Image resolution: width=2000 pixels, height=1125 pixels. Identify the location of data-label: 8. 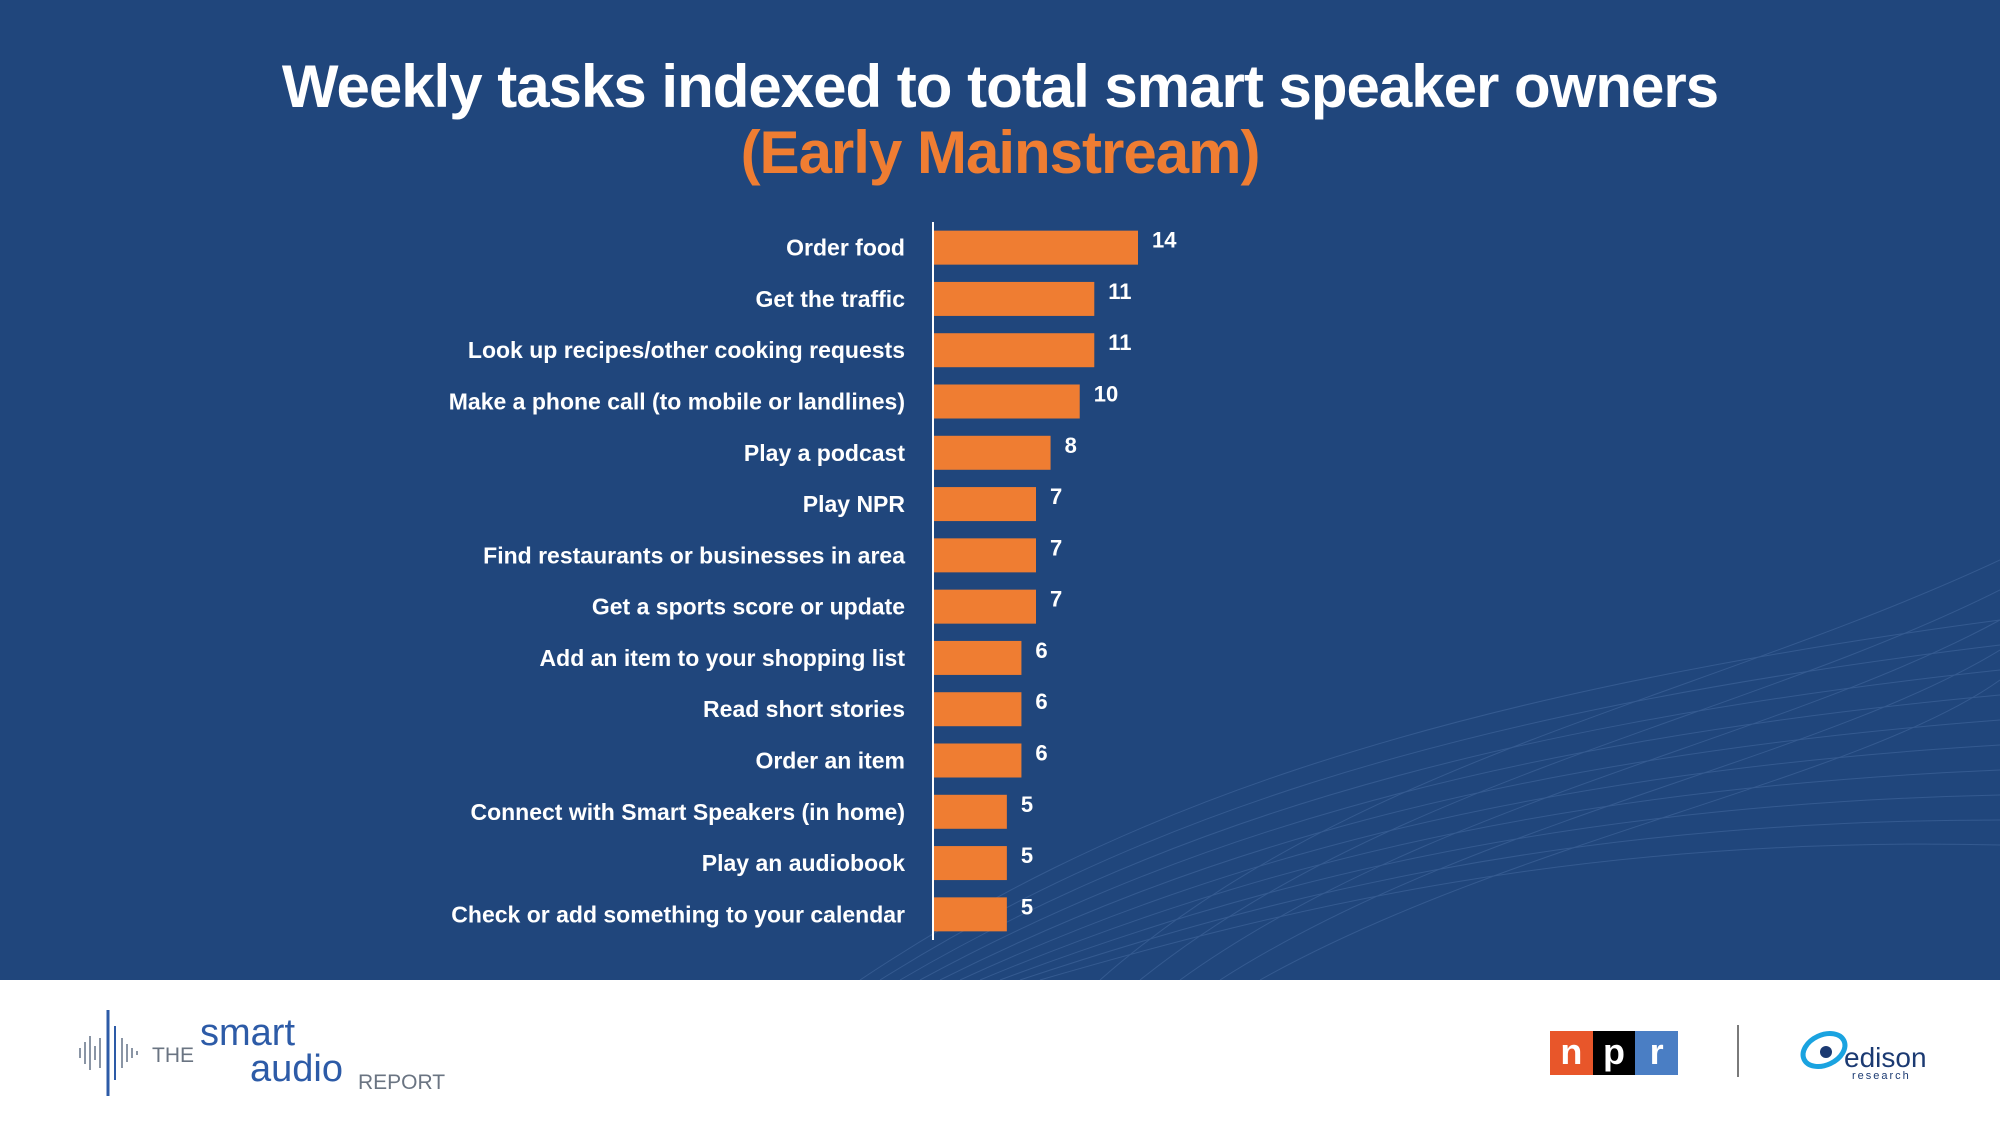
(1071, 445).